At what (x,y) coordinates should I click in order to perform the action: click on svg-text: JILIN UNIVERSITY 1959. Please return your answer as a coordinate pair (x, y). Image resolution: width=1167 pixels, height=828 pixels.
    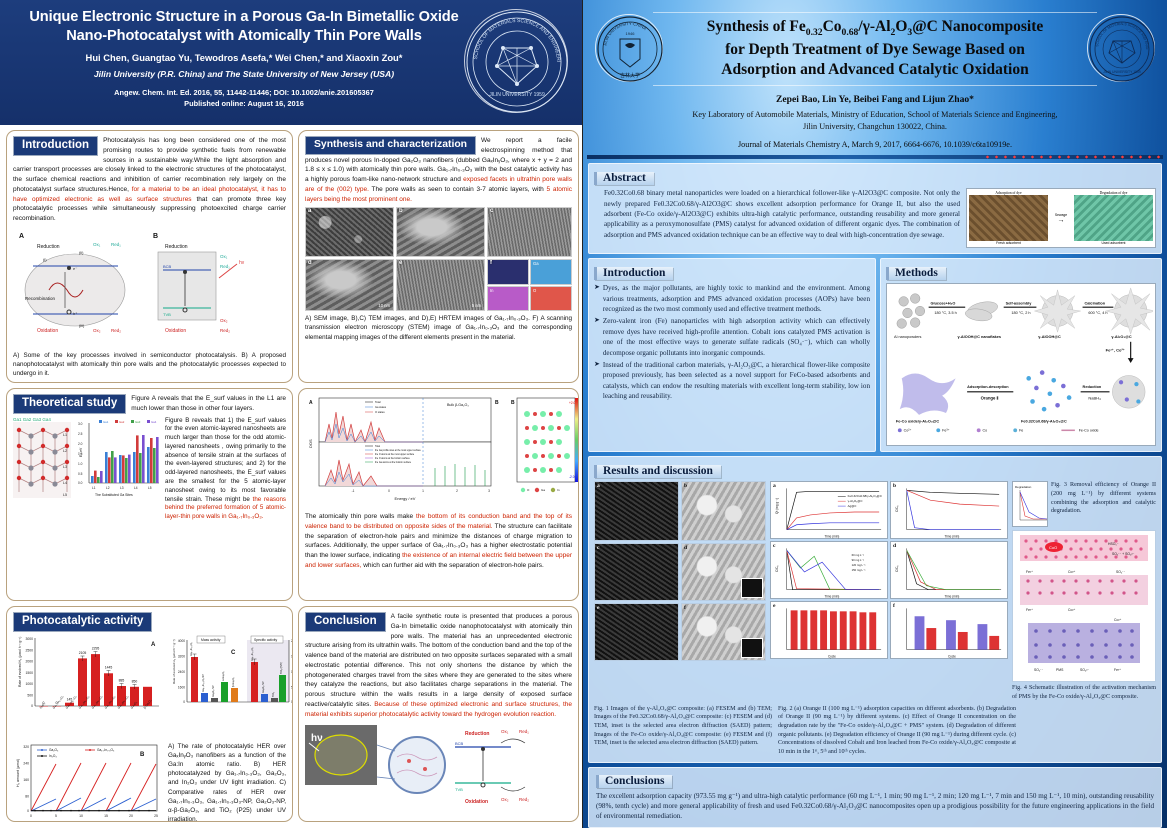
    Looking at the image, I should click on (1122, 72).